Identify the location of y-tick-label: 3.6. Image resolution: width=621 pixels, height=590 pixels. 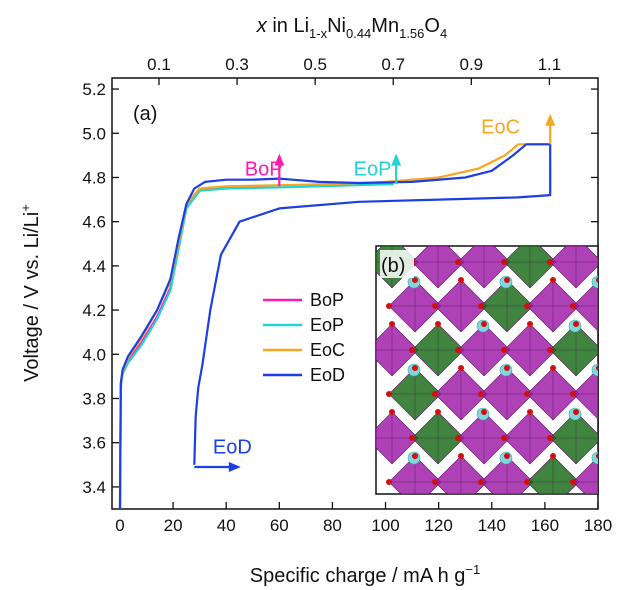
(94, 443).